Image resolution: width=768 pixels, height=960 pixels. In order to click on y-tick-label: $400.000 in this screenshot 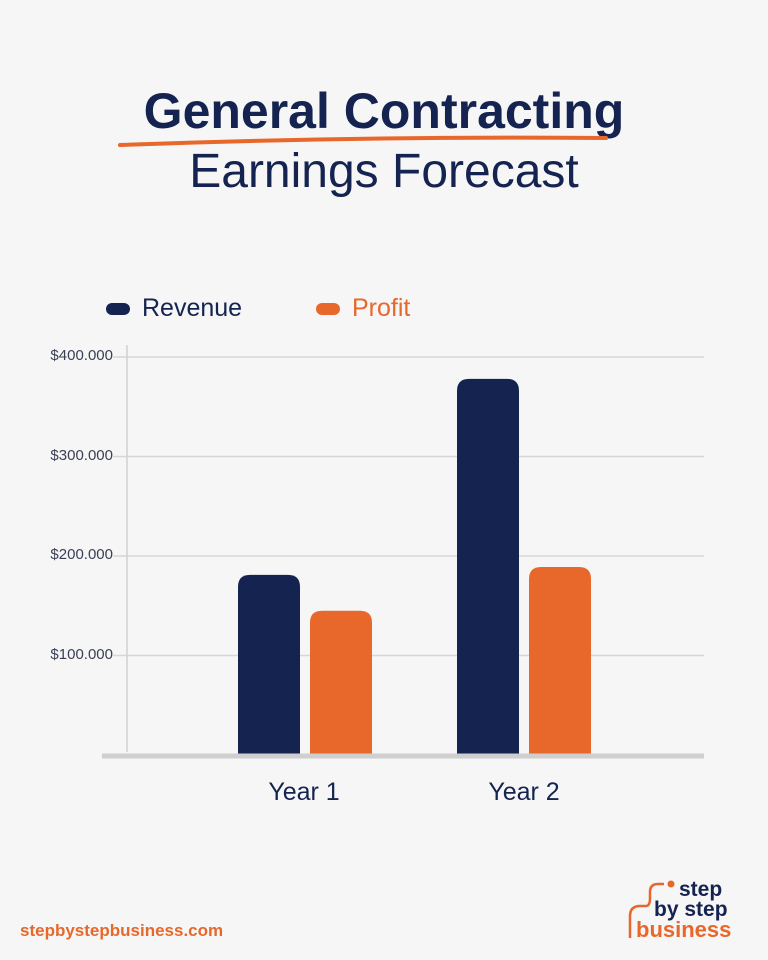, I will do `click(81, 355)`.